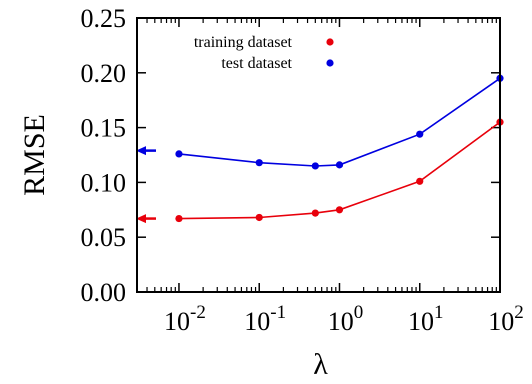  Describe the element at coordinates (278, 312) in the screenshot. I see `x-tick-exponent: -1` at that location.